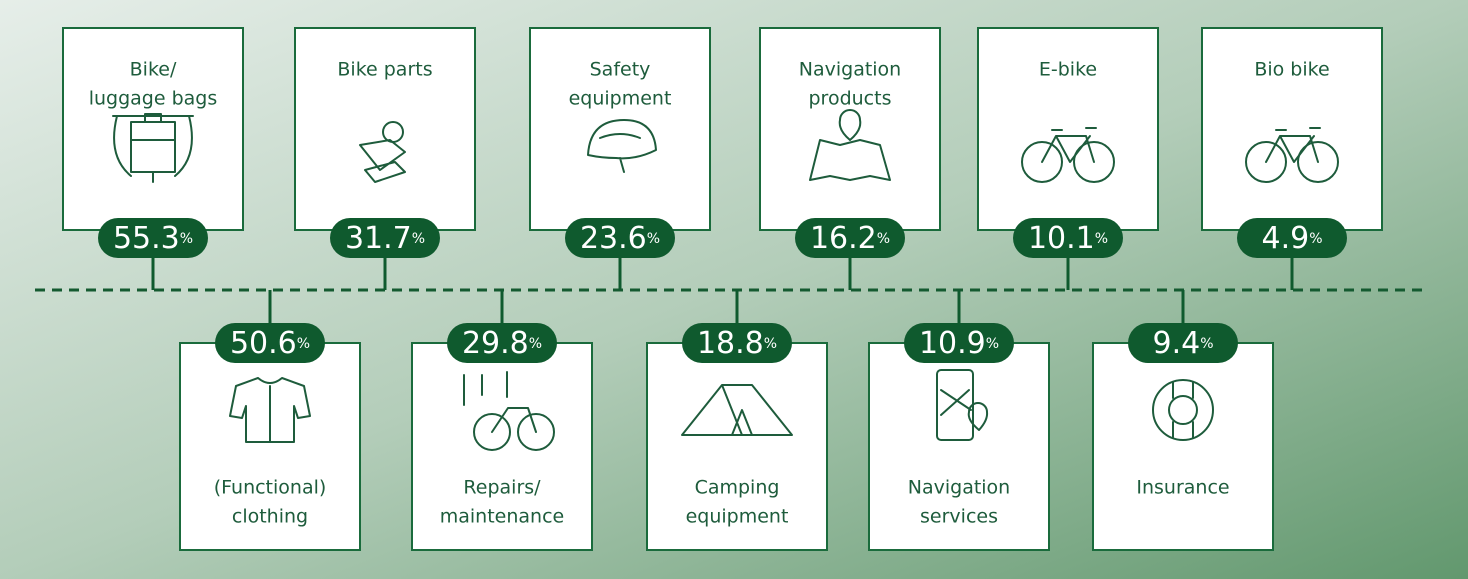  What do you see at coordinates (153, 99) in the screenshot?
I see `card-label: luggage bags` at bounding box center [153, 99].